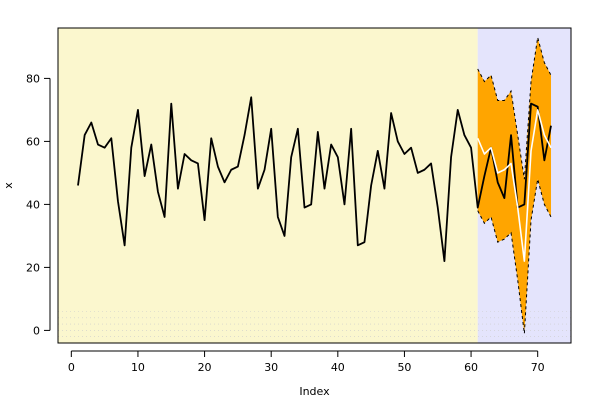  I want to click on x-tick-label-50: 50, so click(404, 367).